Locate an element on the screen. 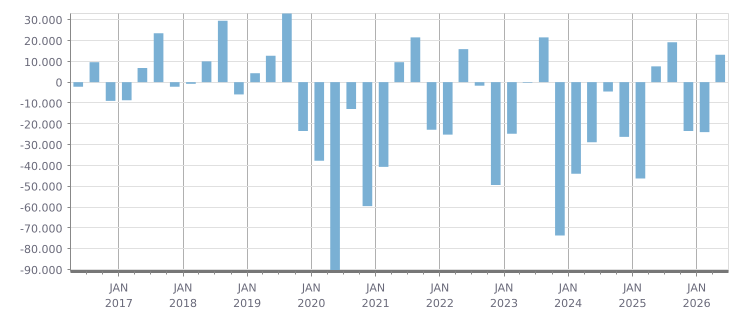  x-tick-label: JAN 2026 is located at coordinates (696, 296).